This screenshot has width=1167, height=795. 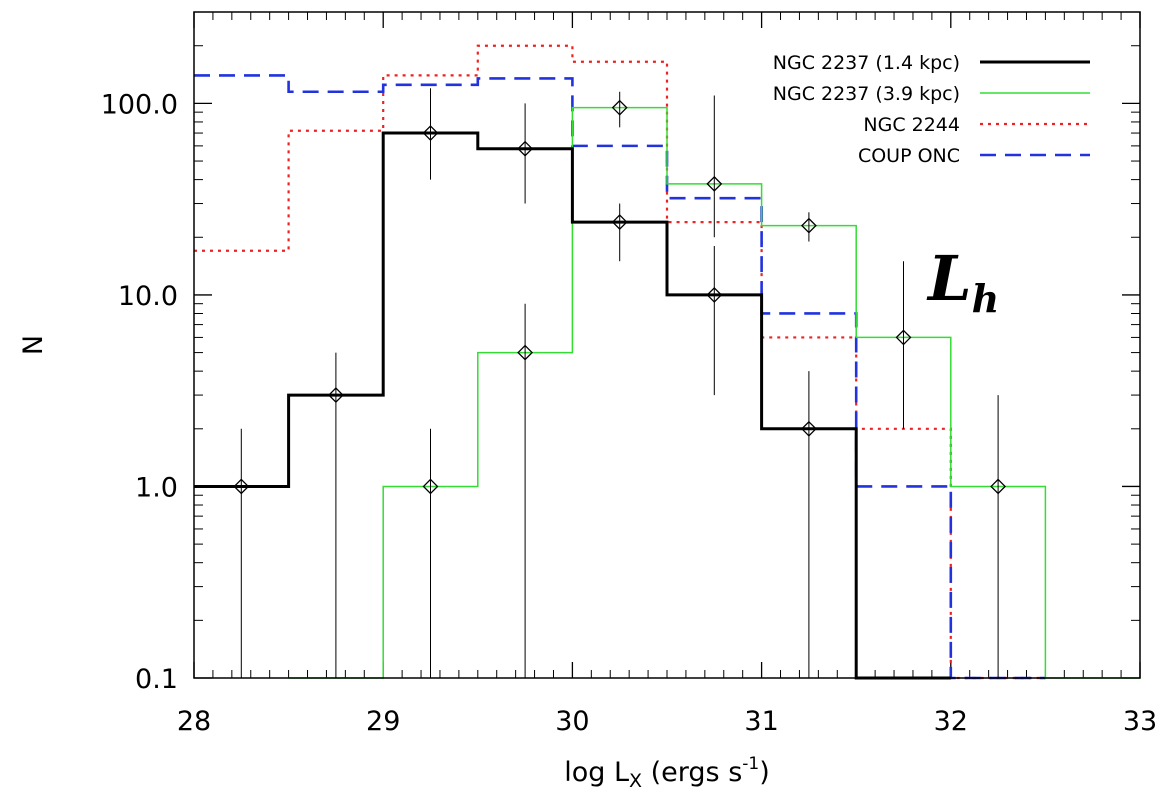 I want to click on x-tick-label: 28, so click(x=194, y=721).